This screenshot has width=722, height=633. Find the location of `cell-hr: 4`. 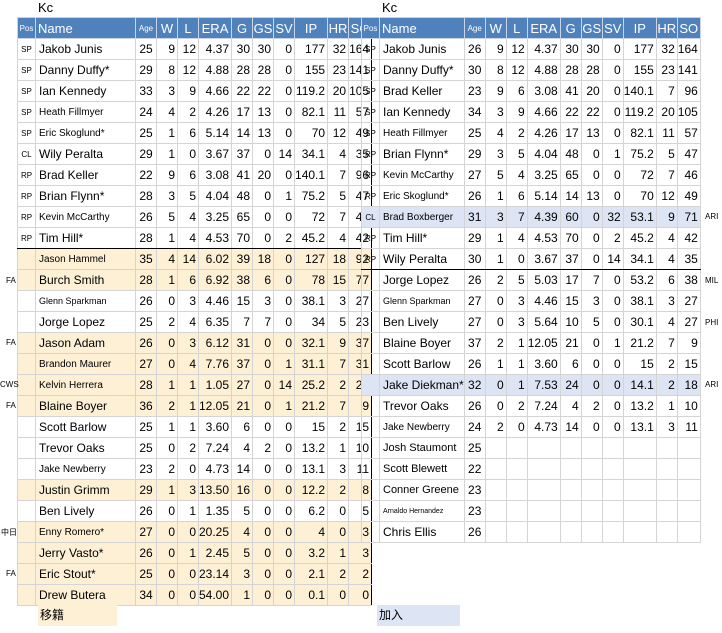

cell-hr: 4 is located at coordinates (666, 238).